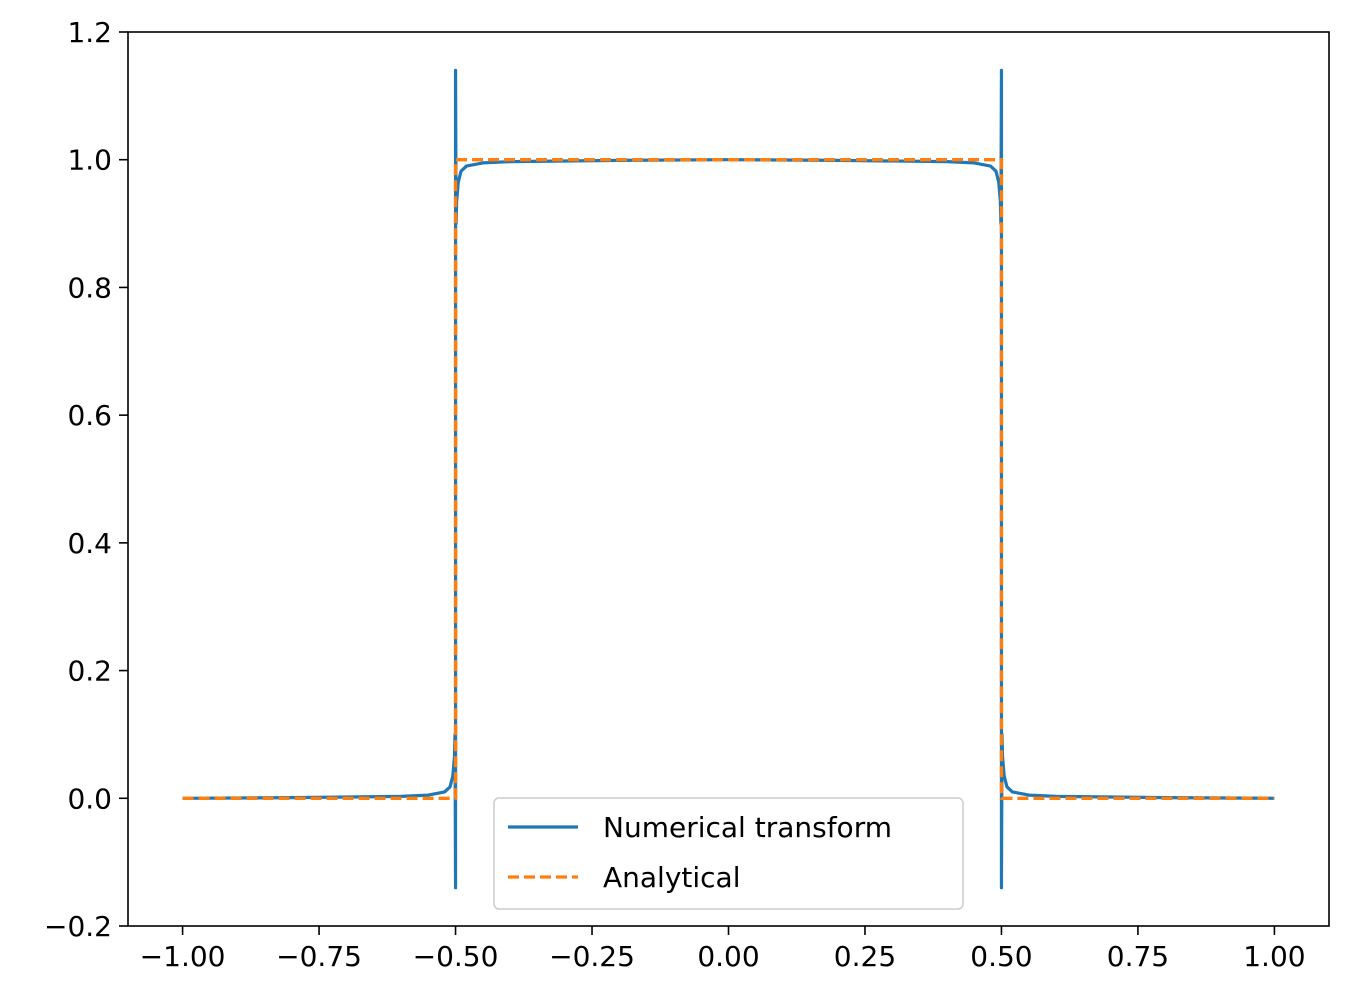 The image size is (1358, 995). Describe the element at coordinates (728, 956) in the screenshot. I see `x-tick-label: 0.00` at that location.